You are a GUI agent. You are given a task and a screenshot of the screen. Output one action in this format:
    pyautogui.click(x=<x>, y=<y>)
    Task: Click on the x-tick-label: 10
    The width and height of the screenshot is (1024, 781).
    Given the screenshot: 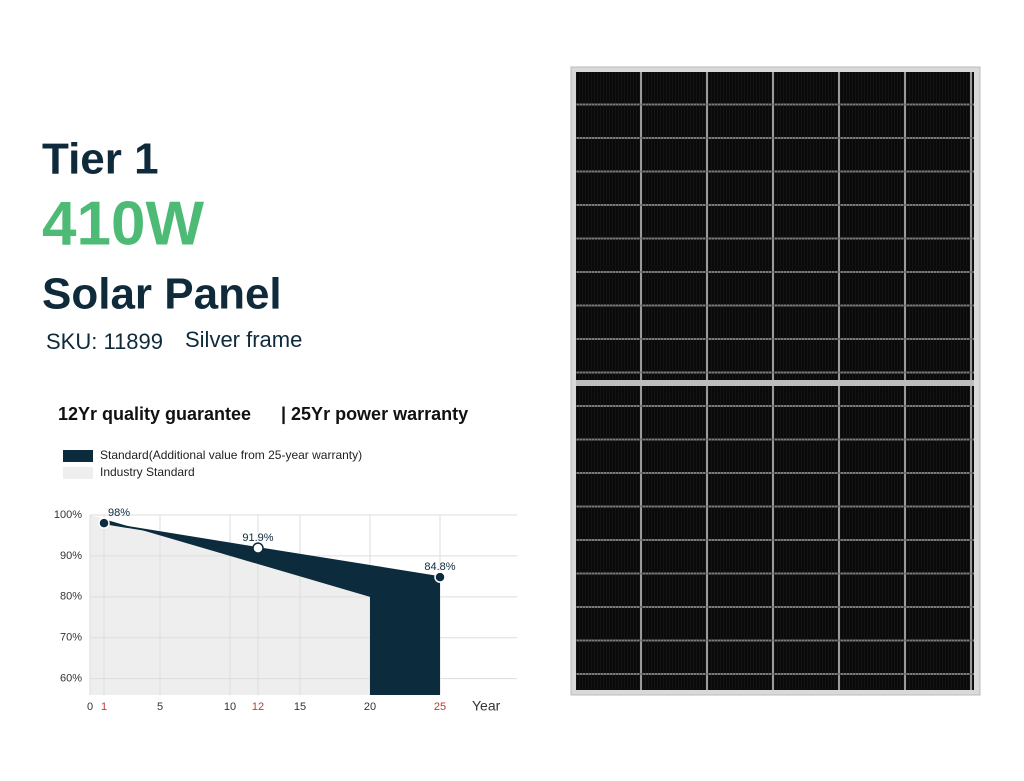 What is the action you would take?
    pyautogui.click(x=230, y=707)
    